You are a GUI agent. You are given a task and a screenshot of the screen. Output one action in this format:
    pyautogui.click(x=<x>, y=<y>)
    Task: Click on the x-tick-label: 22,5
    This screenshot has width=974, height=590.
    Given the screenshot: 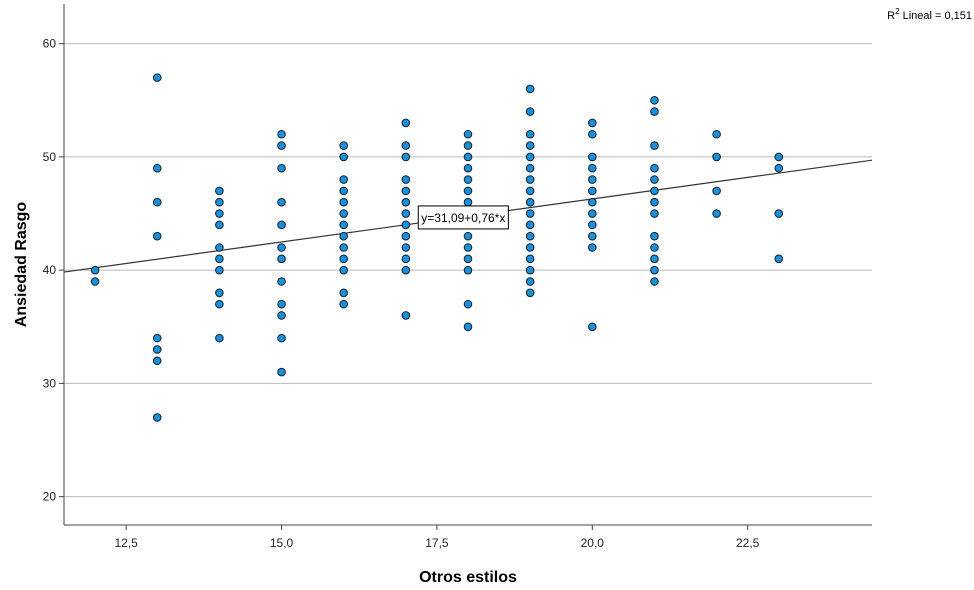 What is the action you would take?
    pyautogui.click(x=748, y=543)
    